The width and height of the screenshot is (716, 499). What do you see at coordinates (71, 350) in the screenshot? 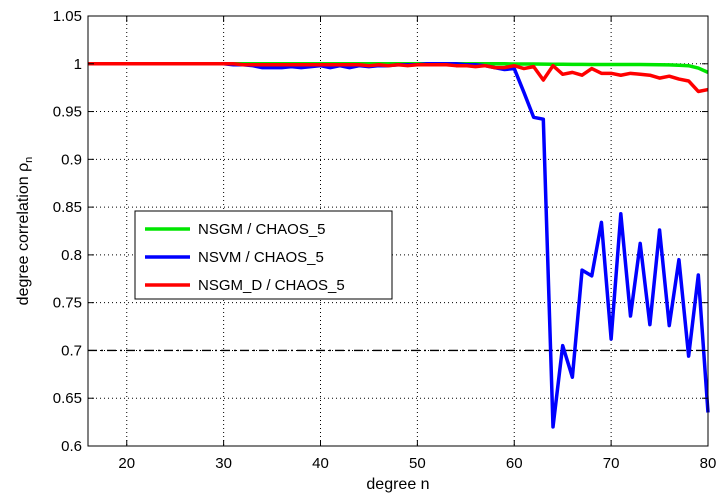
I see `y-tick-label: 0.7` at bounding box center [71, 350].